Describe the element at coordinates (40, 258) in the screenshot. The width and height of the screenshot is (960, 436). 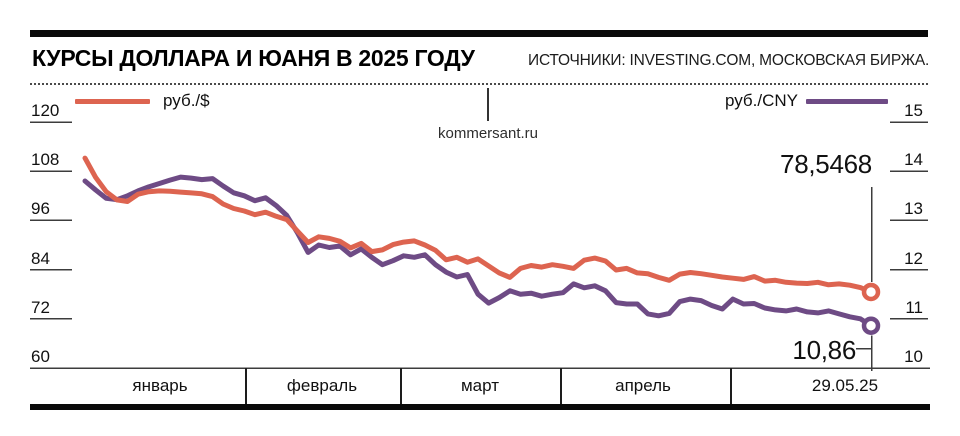
I see `y-left-tick-84: 84` at that location.